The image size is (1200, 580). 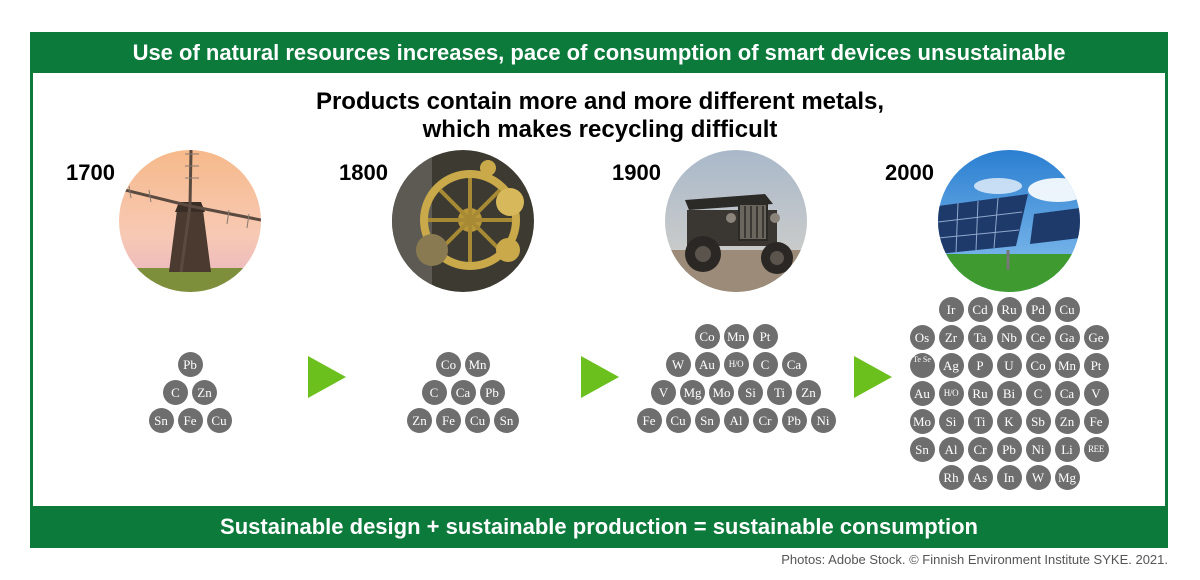 What do you see at coordinates (922, 449) in the screenshot?
I see `element-sn-2000: Sn` at bounding box center [922, 449].